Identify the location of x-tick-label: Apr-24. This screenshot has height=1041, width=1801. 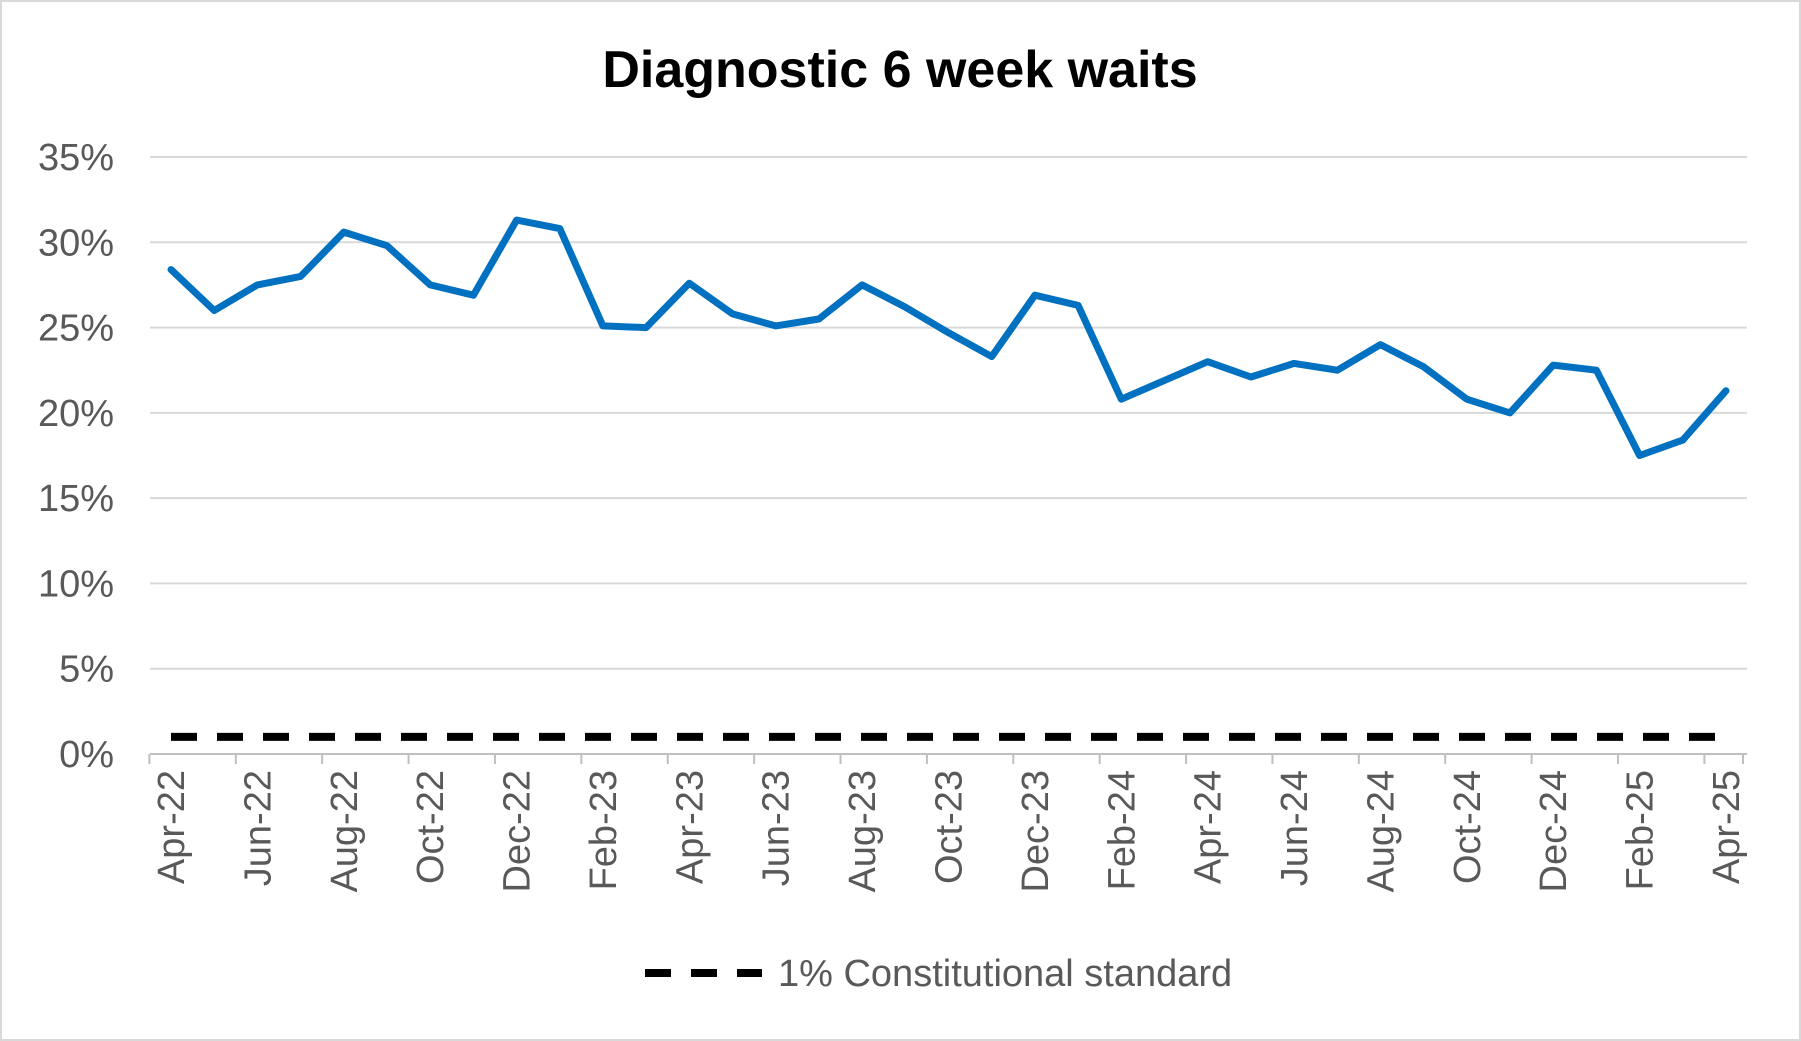
(1209, 827).